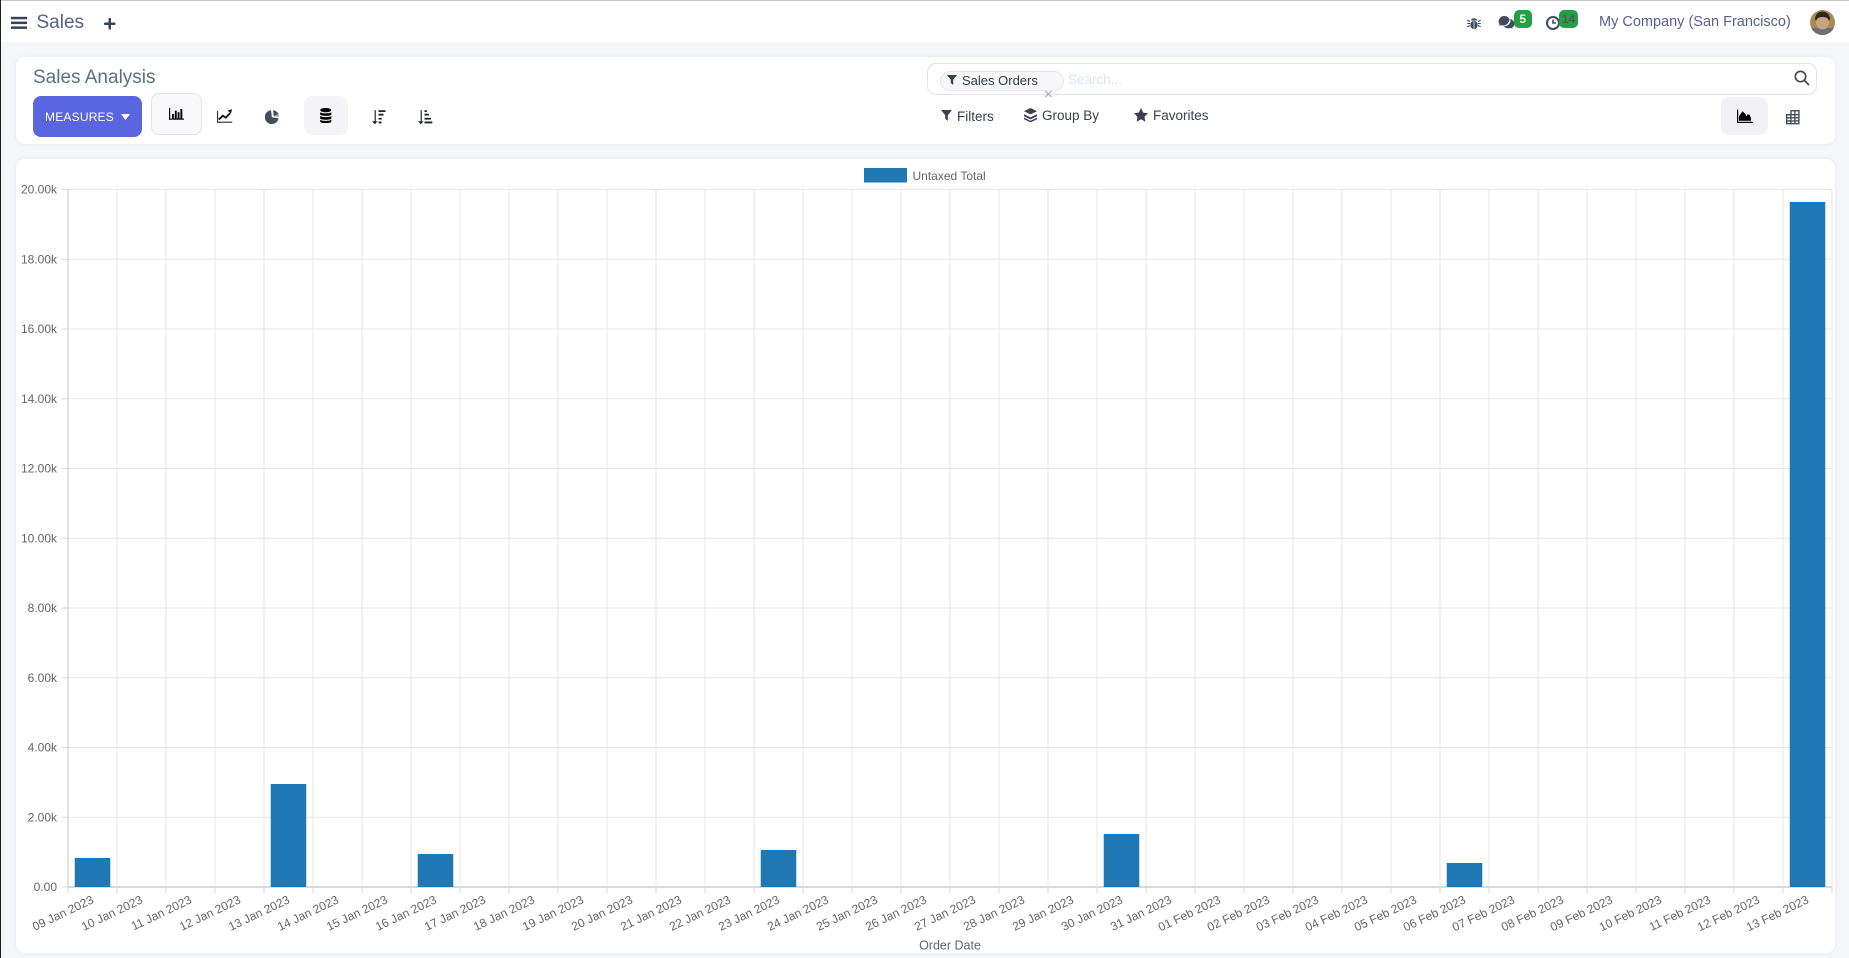  What do you see at coordinates (43, 678) in the screenshot?
I see `svg-text: 6.00k` at bounding box center [43, 678].